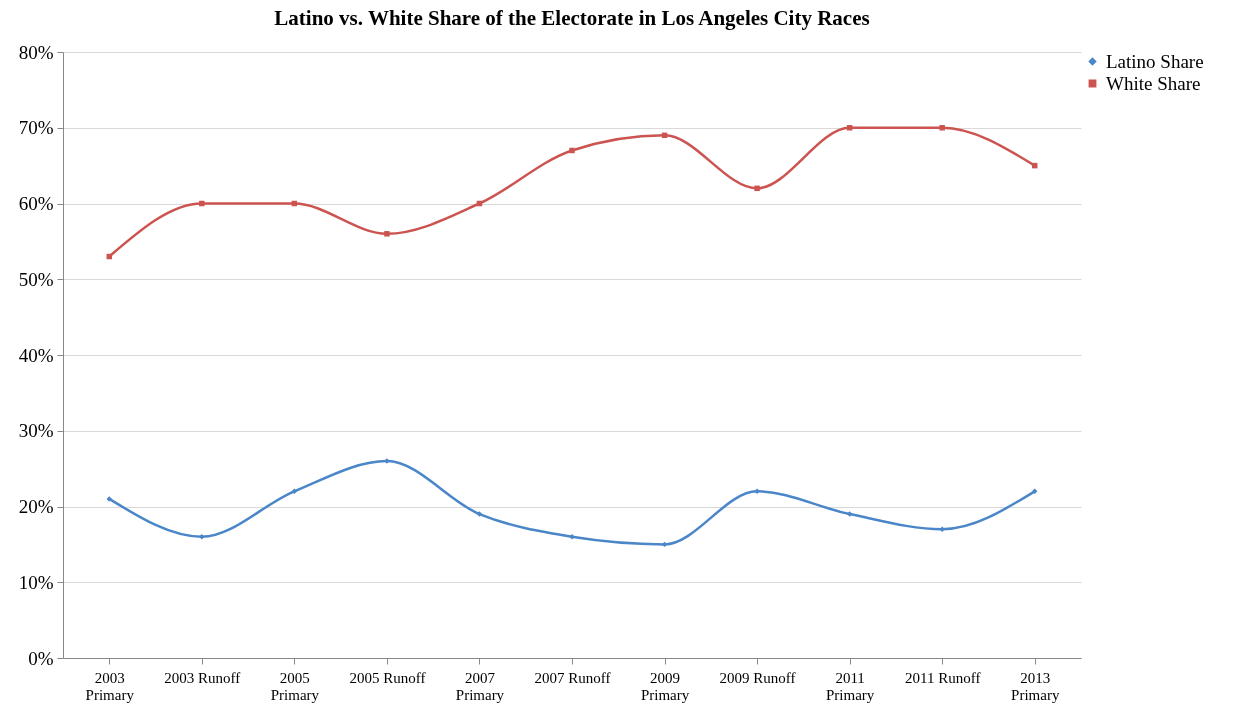  What do you see at coordinates (36, 52) in the screenshot?
I see `y-tick-label: 80%` at bounding box center [36, 52].